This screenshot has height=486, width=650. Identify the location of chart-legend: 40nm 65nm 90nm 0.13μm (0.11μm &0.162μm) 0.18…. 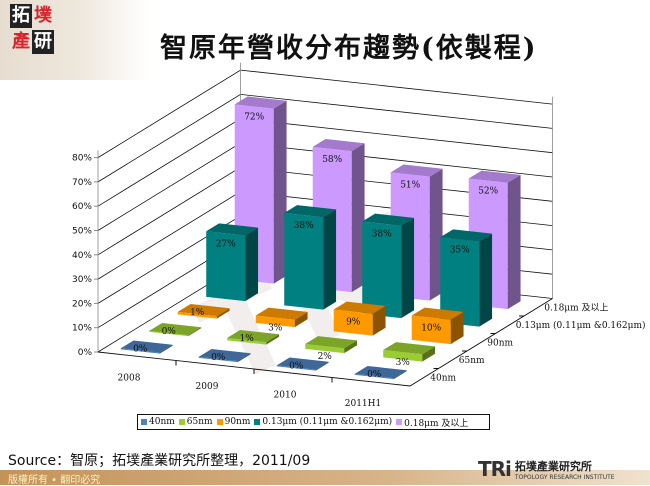
(313, 422).